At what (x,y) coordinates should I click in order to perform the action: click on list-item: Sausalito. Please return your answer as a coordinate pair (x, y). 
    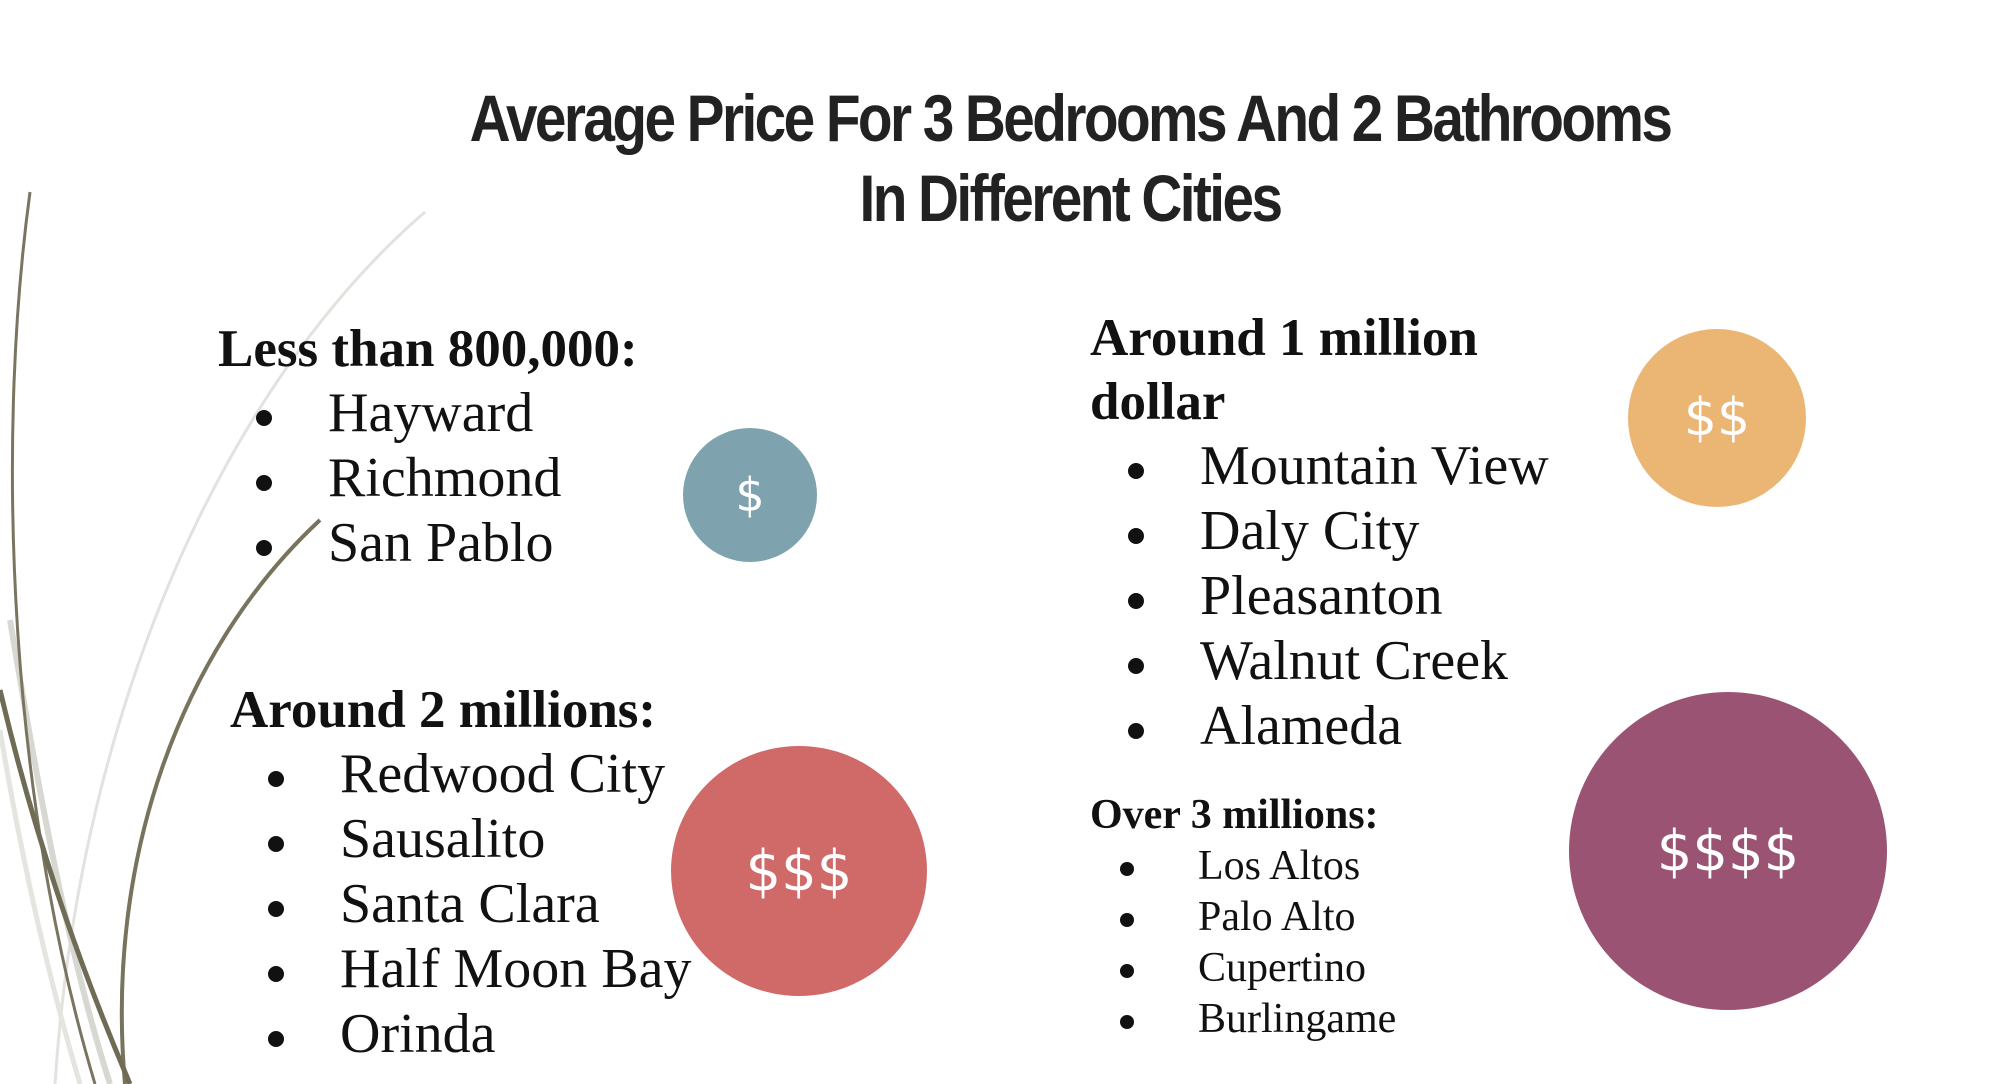
    Looking at the image, I should click on (461, 839).